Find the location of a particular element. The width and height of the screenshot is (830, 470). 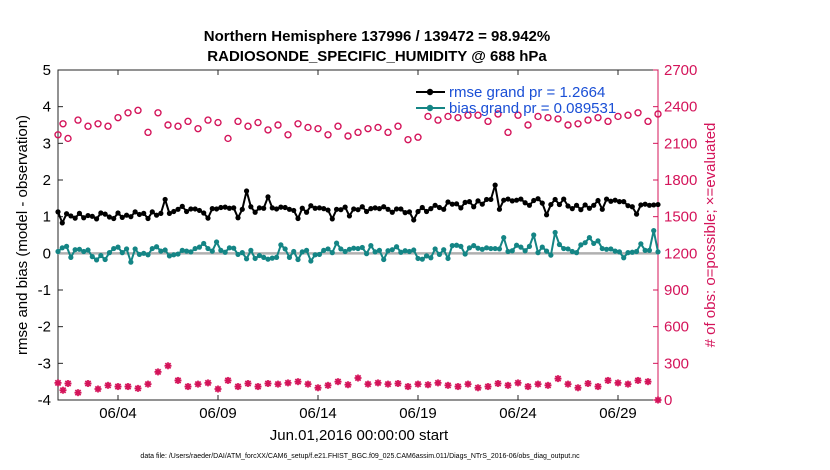

y-left-tick-label: -1 is located at coordinates (44, 290).